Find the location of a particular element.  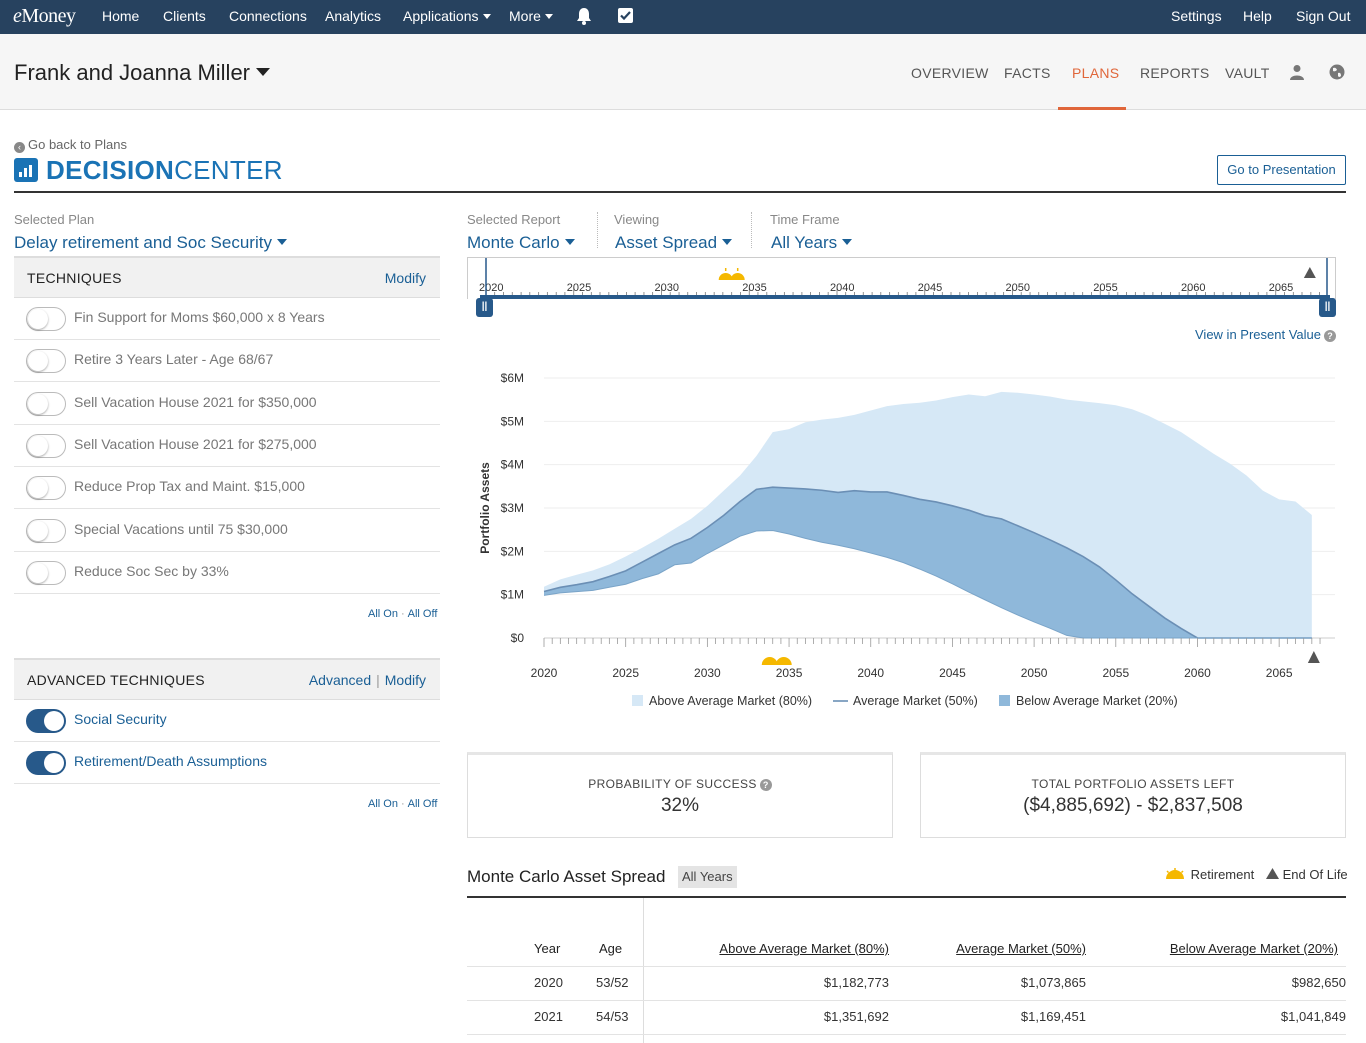

tab-reports: REPORTS is located at coordinates (1175, 73).